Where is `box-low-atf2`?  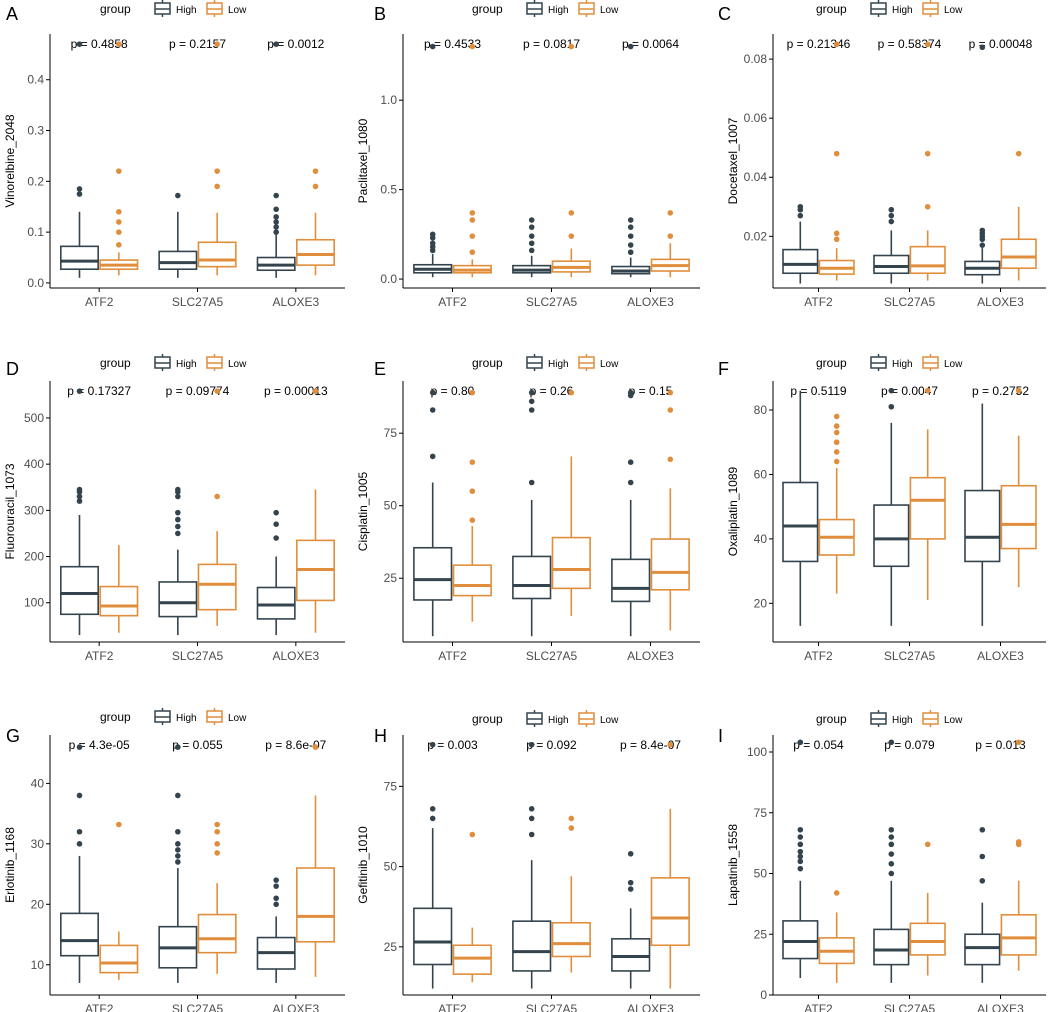
box-low-atf2 is located at coordinates (119, 588).